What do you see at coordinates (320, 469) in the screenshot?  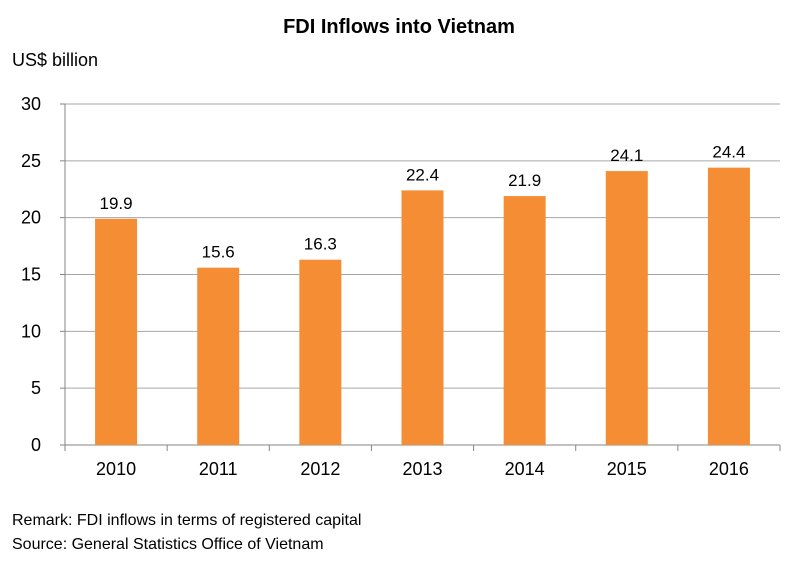 I see `x-tick-label: 2012` at bounding box center [320, 469].